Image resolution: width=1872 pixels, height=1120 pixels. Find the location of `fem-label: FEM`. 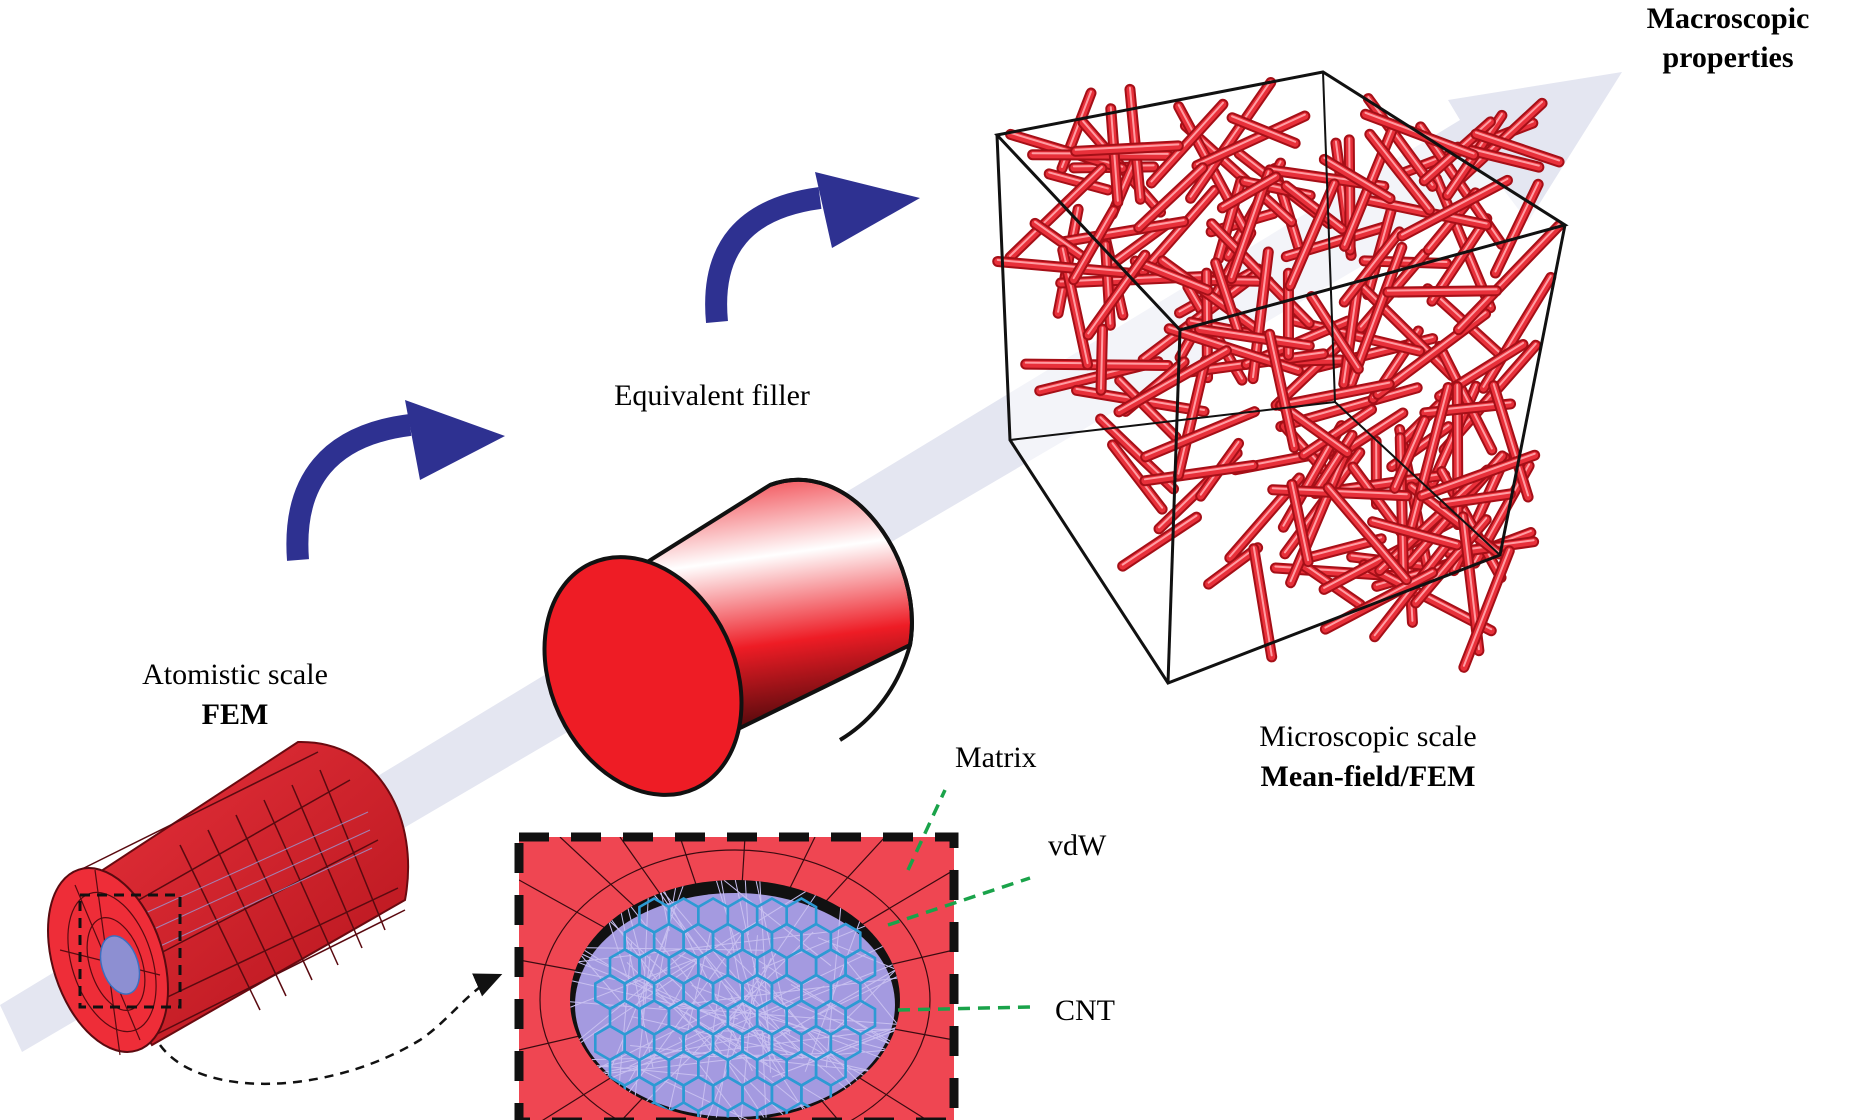

fem-label: FEM is located at coordinates (235, 714).